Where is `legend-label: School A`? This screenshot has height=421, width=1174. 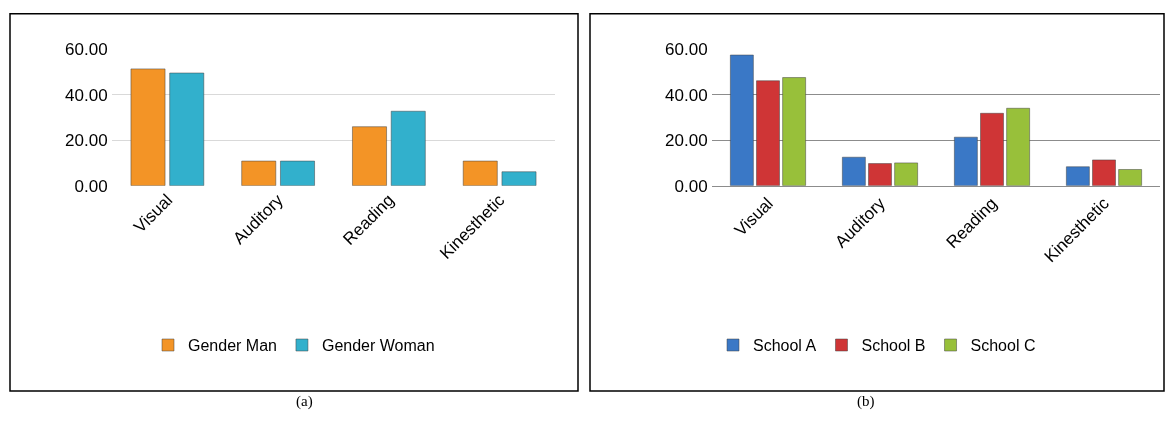 legend-label: School A is located at coordinates (785, 346).